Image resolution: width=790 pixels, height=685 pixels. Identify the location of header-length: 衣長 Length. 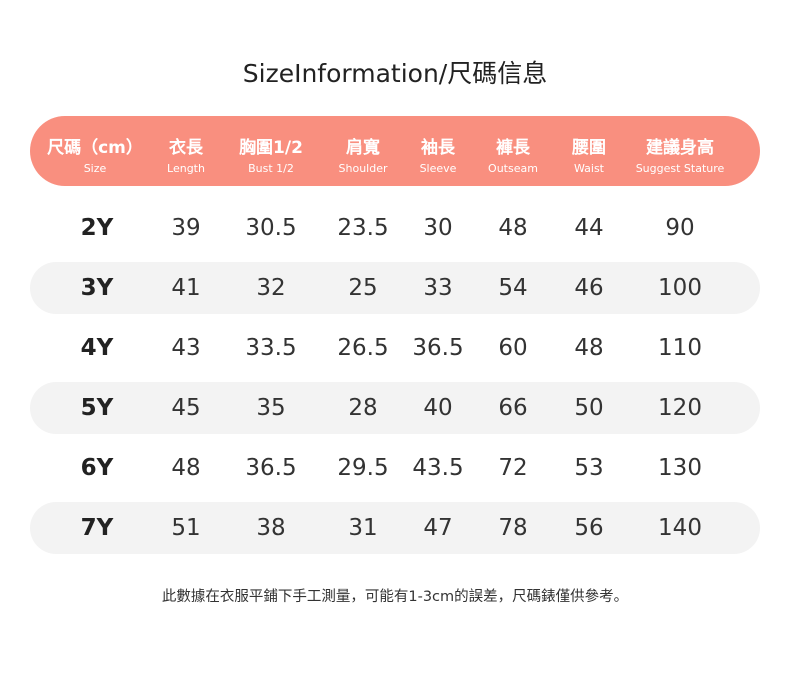
(186, 151).